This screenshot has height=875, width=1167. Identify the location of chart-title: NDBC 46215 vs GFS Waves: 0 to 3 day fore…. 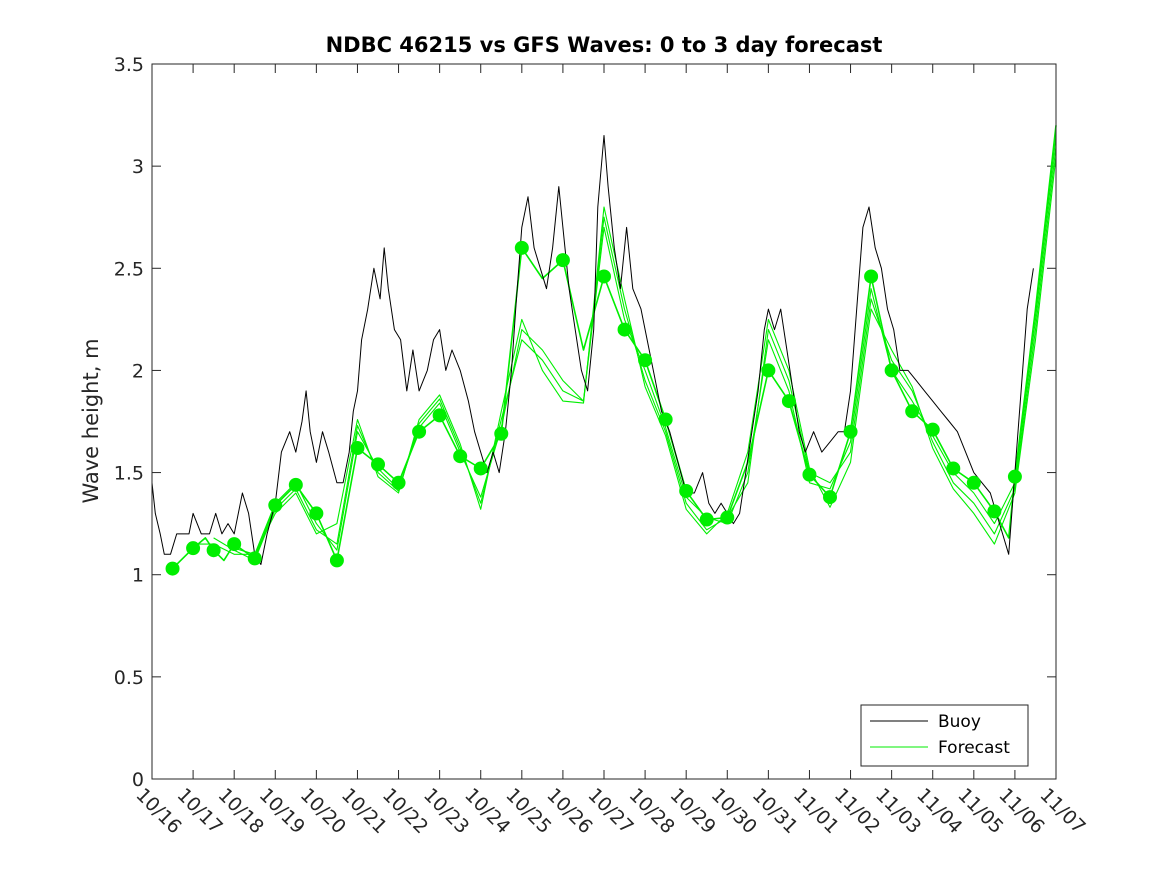
(604, 45).